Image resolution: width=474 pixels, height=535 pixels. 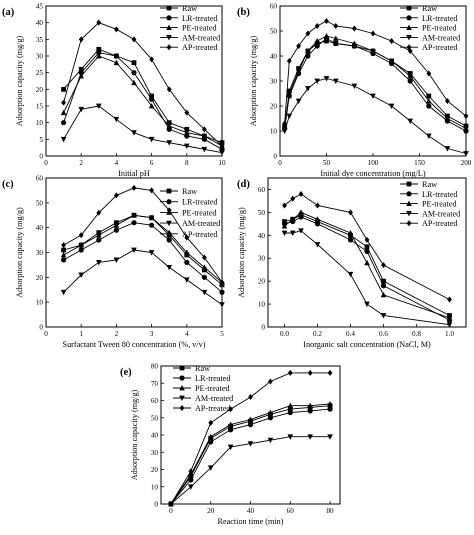 What do you see at coordinates (263, 328) in the screenshot?
I see `y-tick-label: 0` at bounding box center [263, 328].